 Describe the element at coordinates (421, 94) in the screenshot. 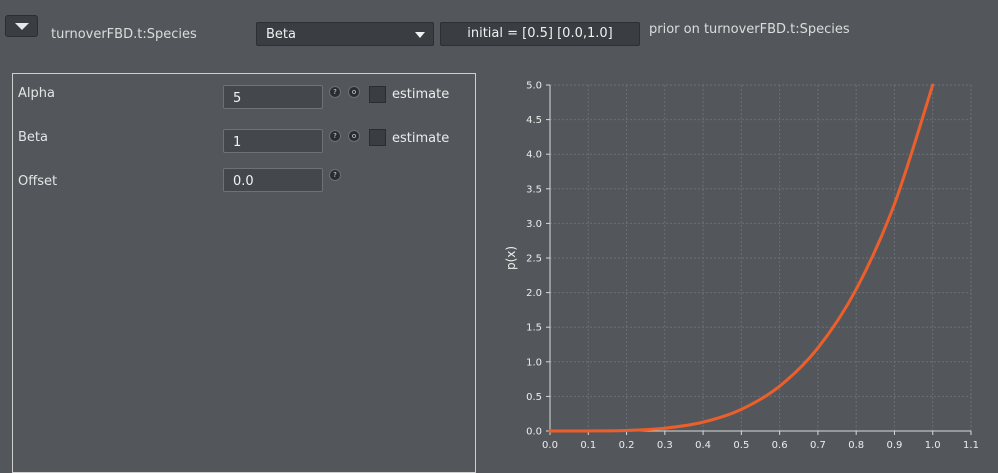

I see `alpha-estimate-label: estimate` at that location.